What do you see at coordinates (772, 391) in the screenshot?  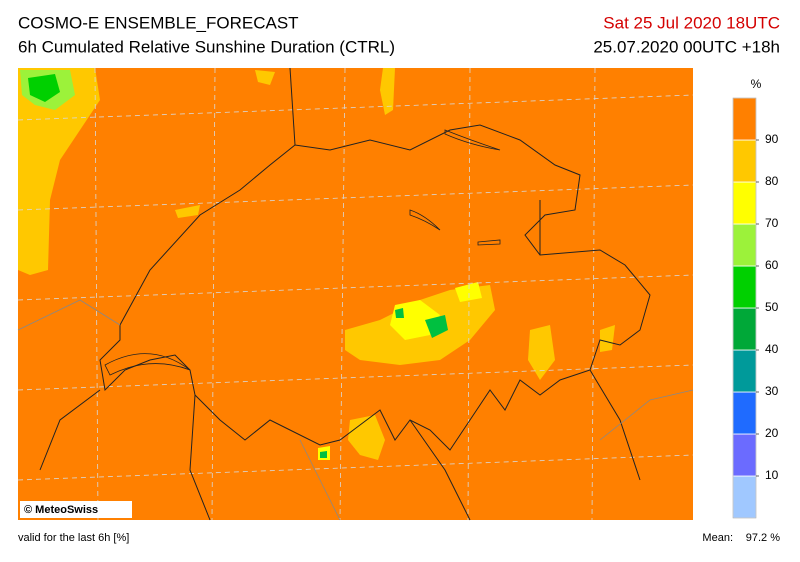 I see `colorbar-tick-label: 30` at bounding box center [772, 391].